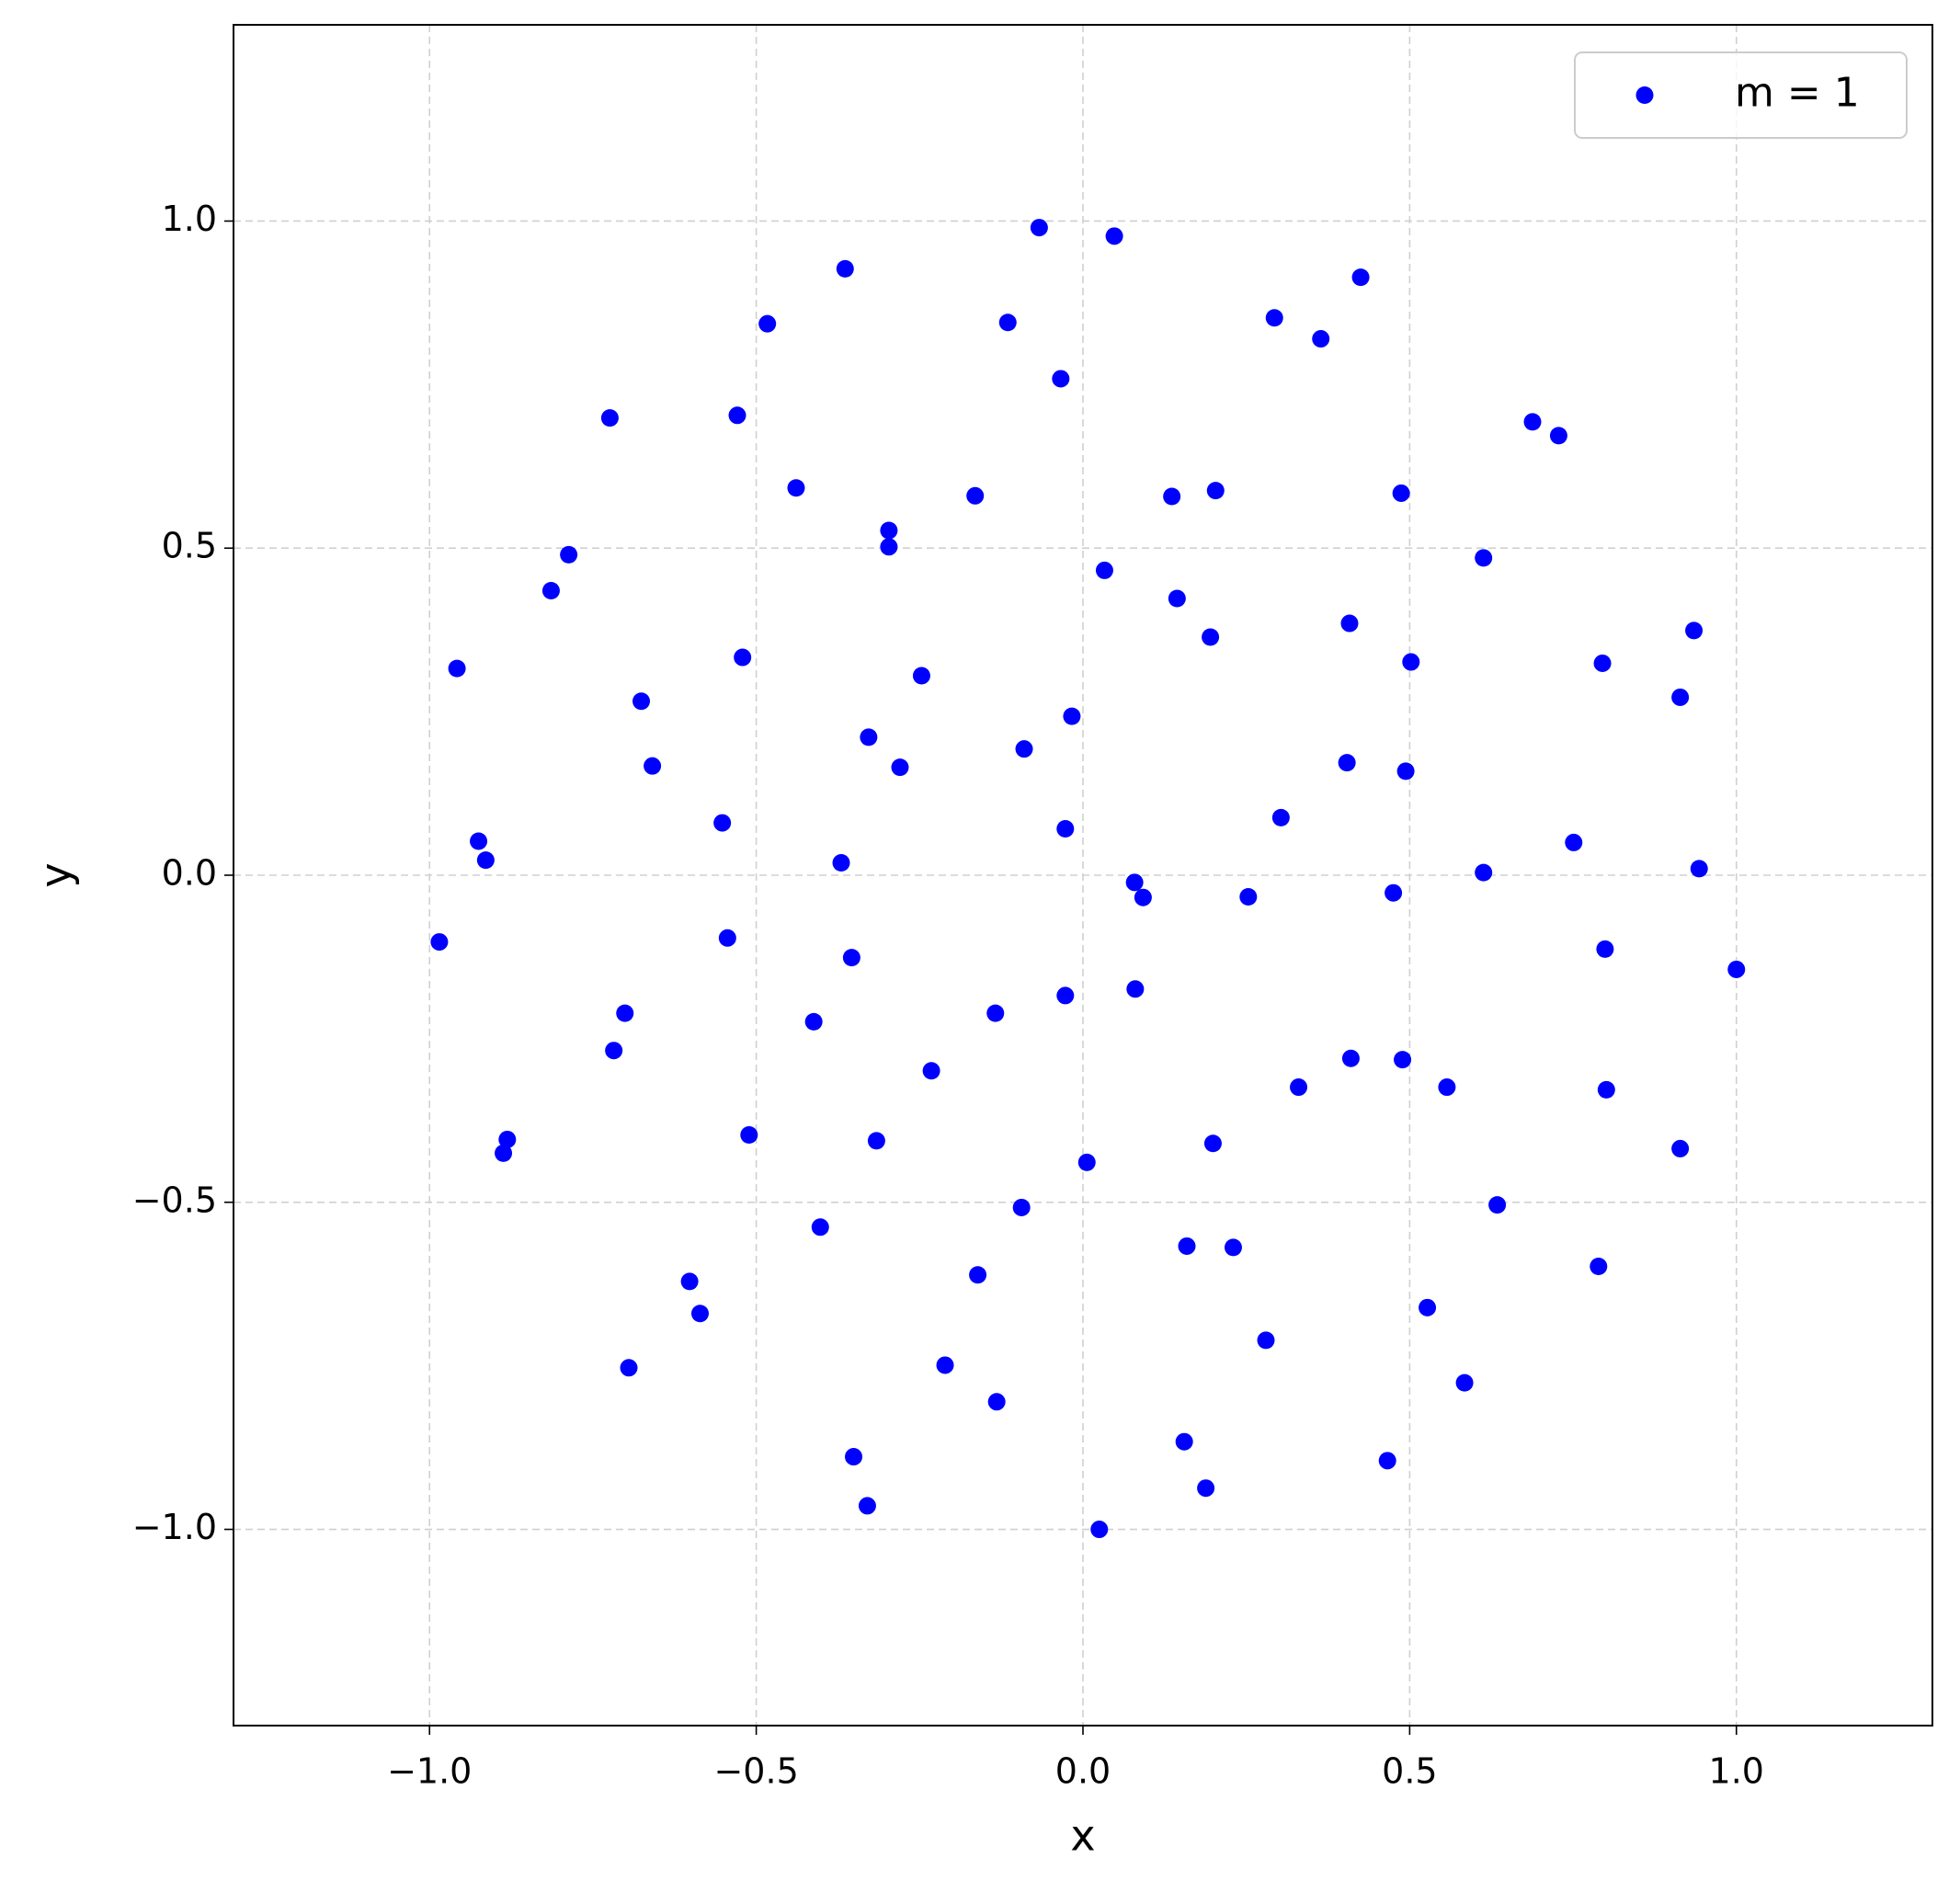  Describe the element at coordinates (1082, 1836) in the screenshot. I see `x-axis-label: x` at that location.